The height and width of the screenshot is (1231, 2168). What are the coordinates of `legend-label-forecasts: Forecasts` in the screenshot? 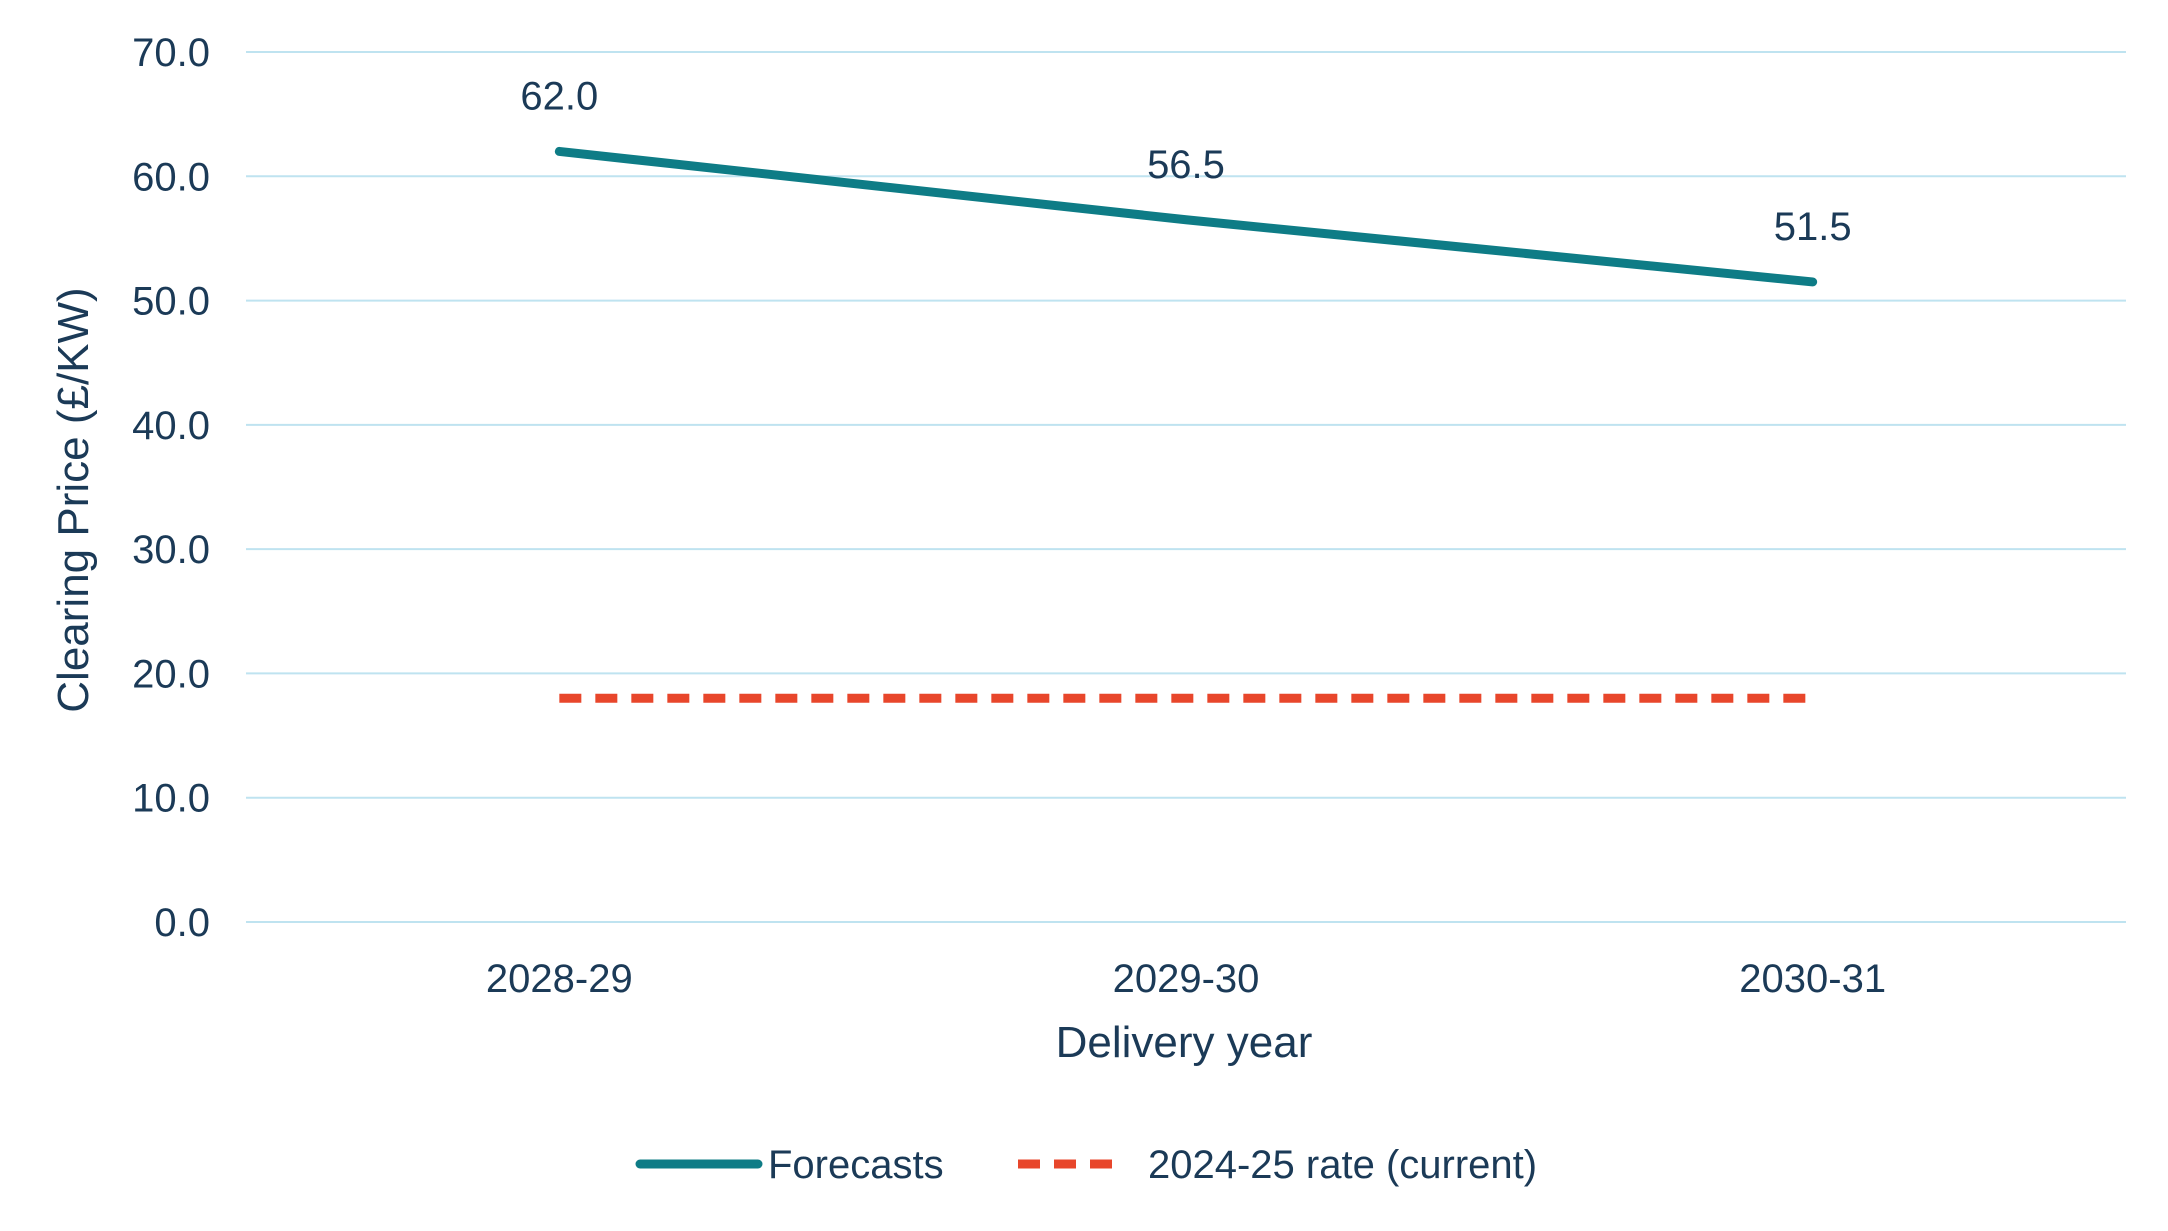 It's located at (856, 1165).